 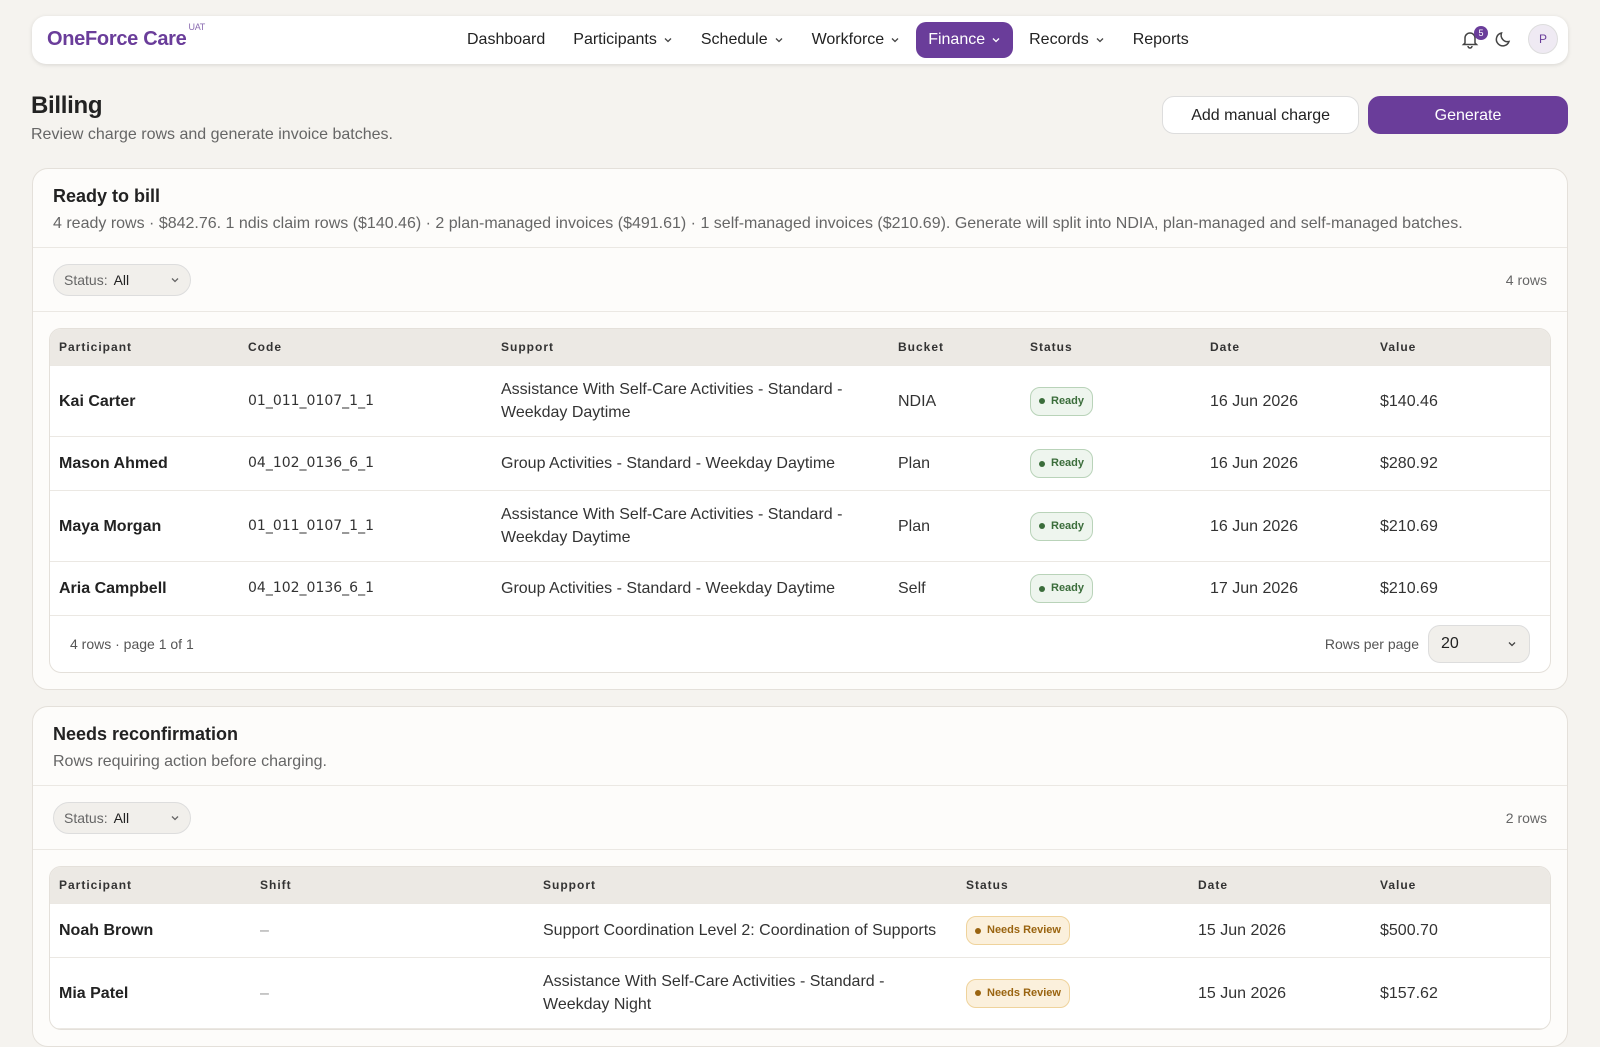 I want to click on nav-item: Records, so click(x=1067, y=40).